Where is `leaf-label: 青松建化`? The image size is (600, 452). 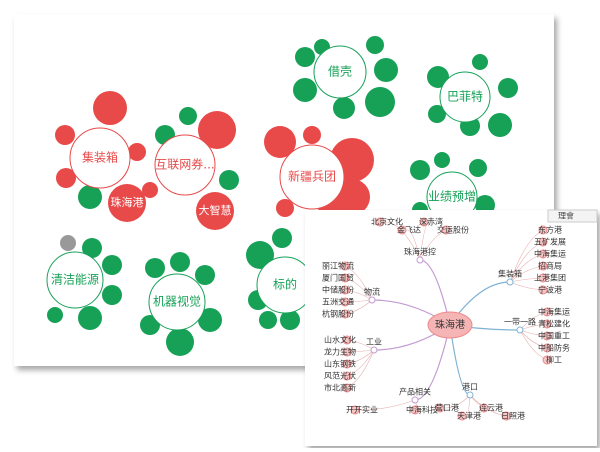
leaf-label: 青松建化 is located at coordinates (554, 324).